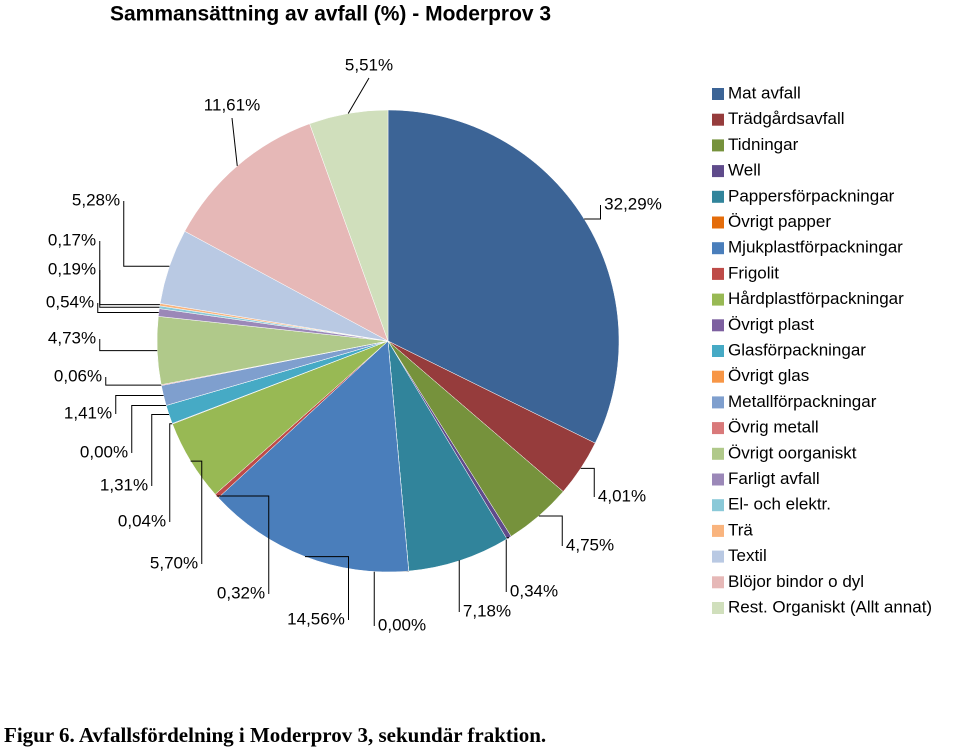  What do you see at coordinates (72, 337) in the screenshot?
I see `data-label: 4,73%` at bounding box center [72, 337].